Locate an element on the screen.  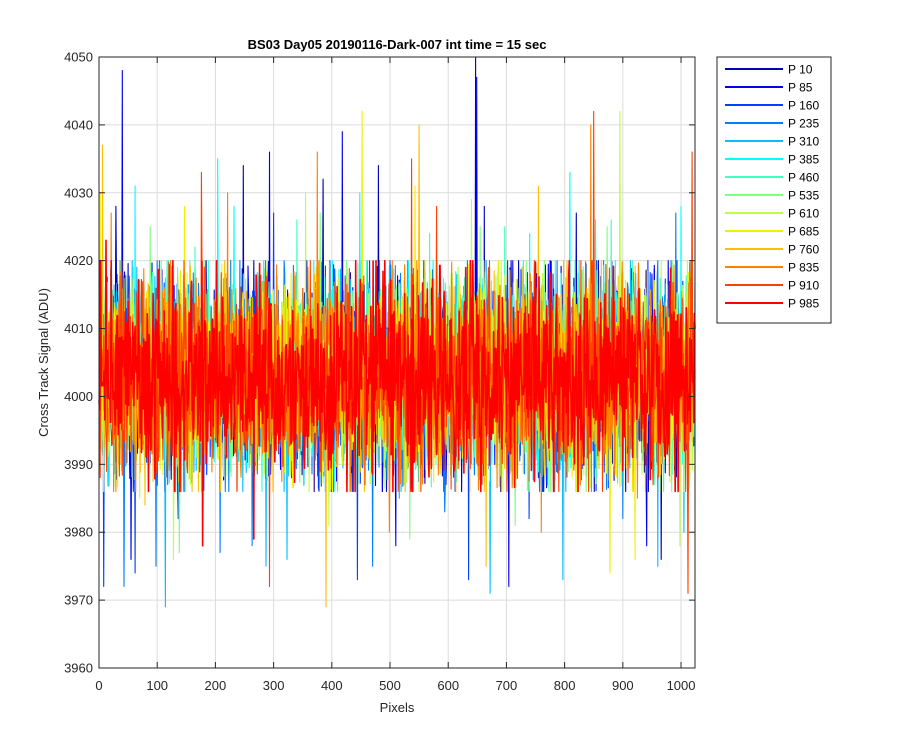
x-tick-label: 800 is located at coordinates (565, 685).